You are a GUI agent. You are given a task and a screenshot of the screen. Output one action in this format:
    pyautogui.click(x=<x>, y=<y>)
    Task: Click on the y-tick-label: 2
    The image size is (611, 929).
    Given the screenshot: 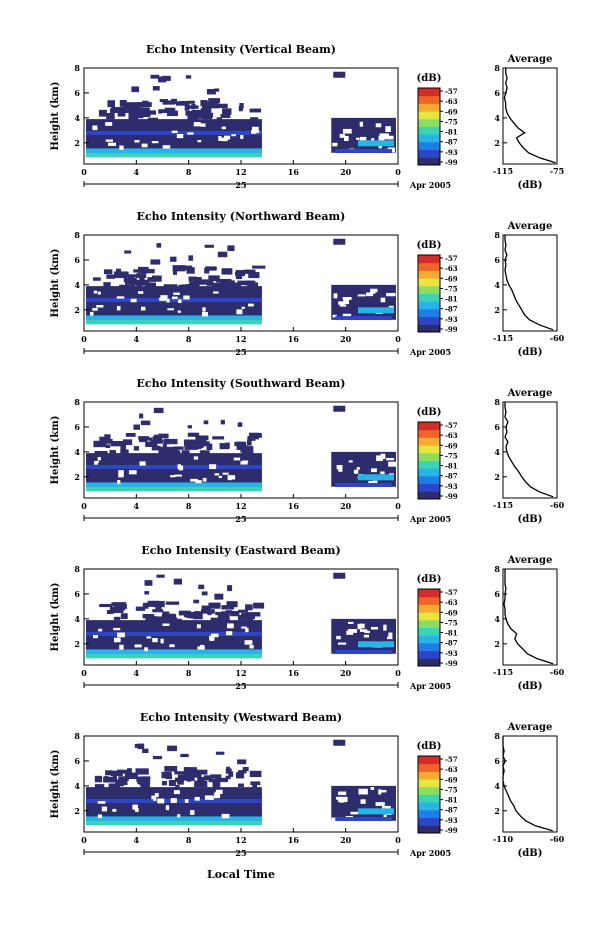 What is the action you would take?
    pyautogui.click(x=77, y=811)
    